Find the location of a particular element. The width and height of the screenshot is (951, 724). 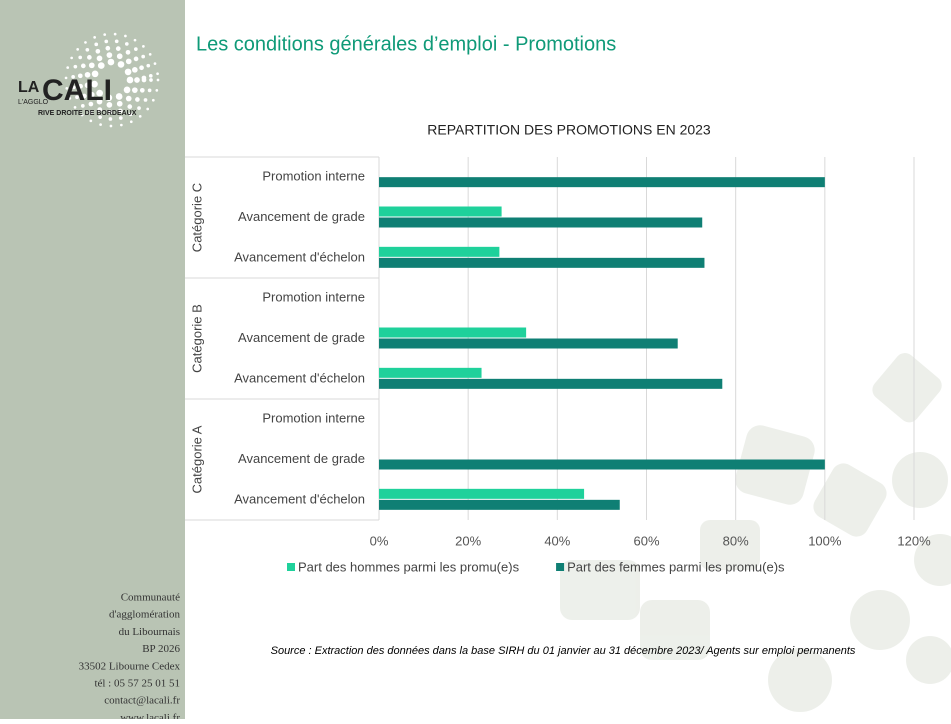

logo-agglo: L'AGGLO is located at coordinates (33, 102).